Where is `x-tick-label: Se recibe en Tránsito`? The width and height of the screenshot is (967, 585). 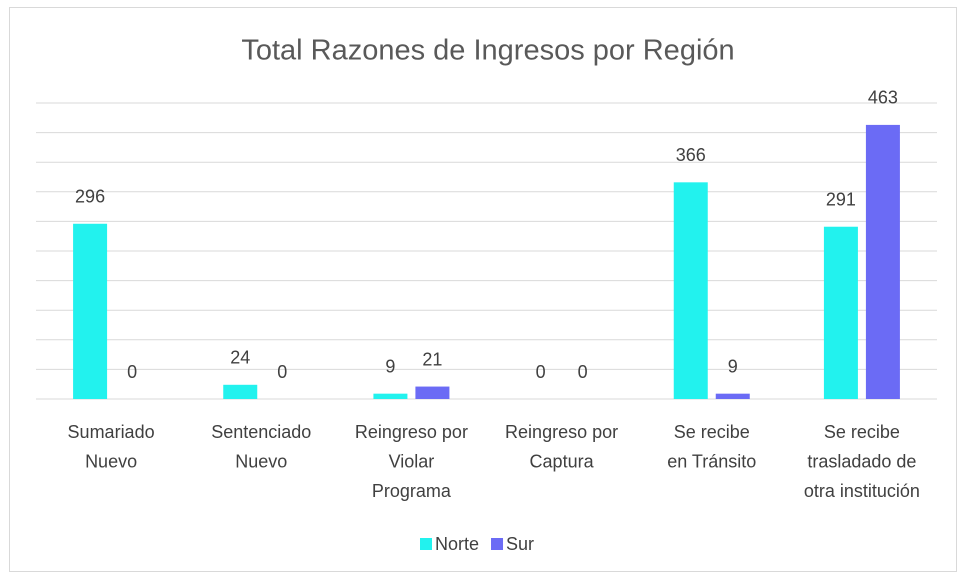
x-tick-label: Se recibe en Tránsito is located at coordinates (711, 447).